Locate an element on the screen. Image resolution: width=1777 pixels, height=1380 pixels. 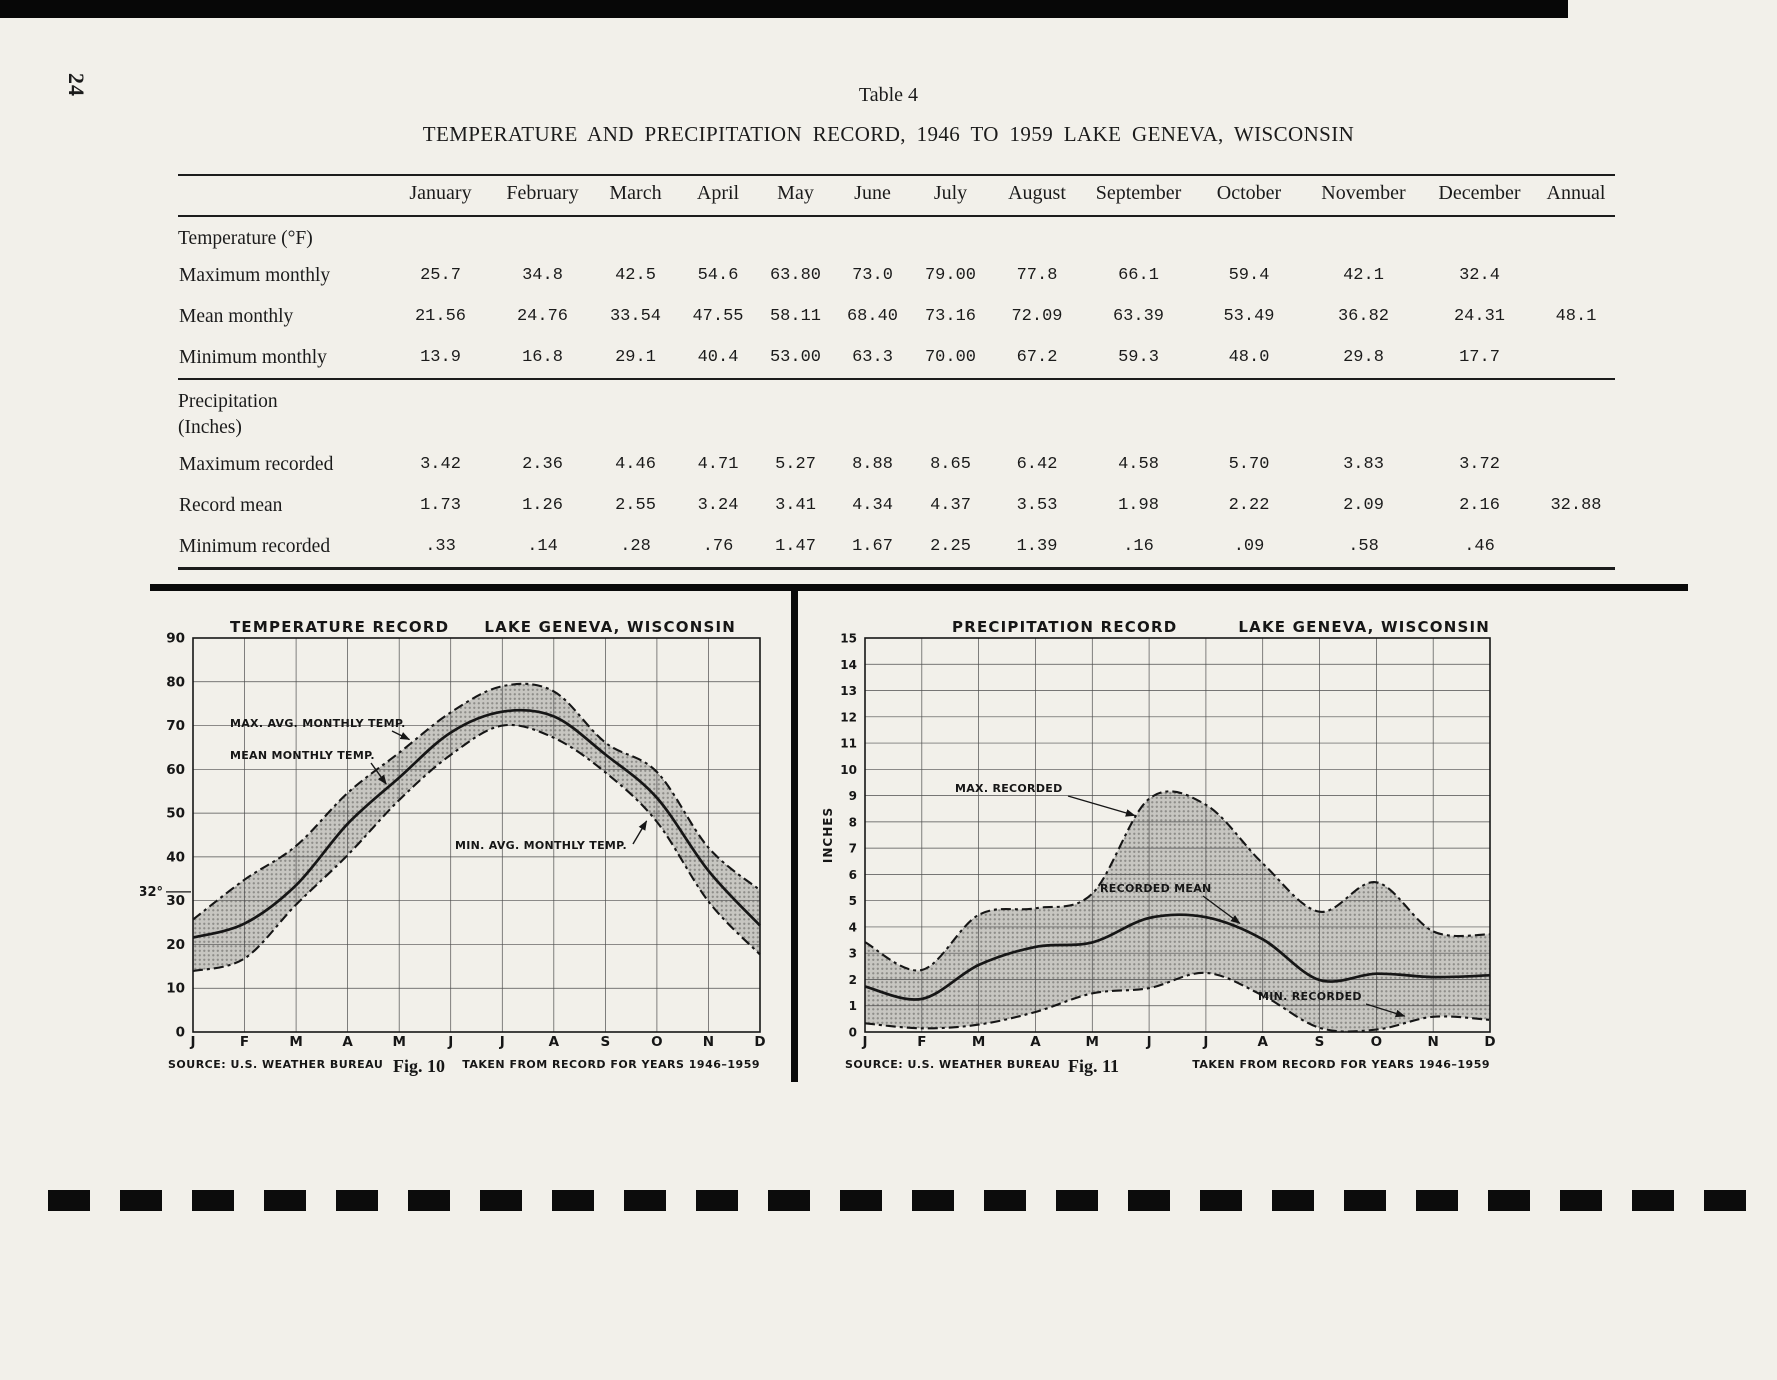
max-avg-monthly-temp-line is located at coordinates (476, 801).